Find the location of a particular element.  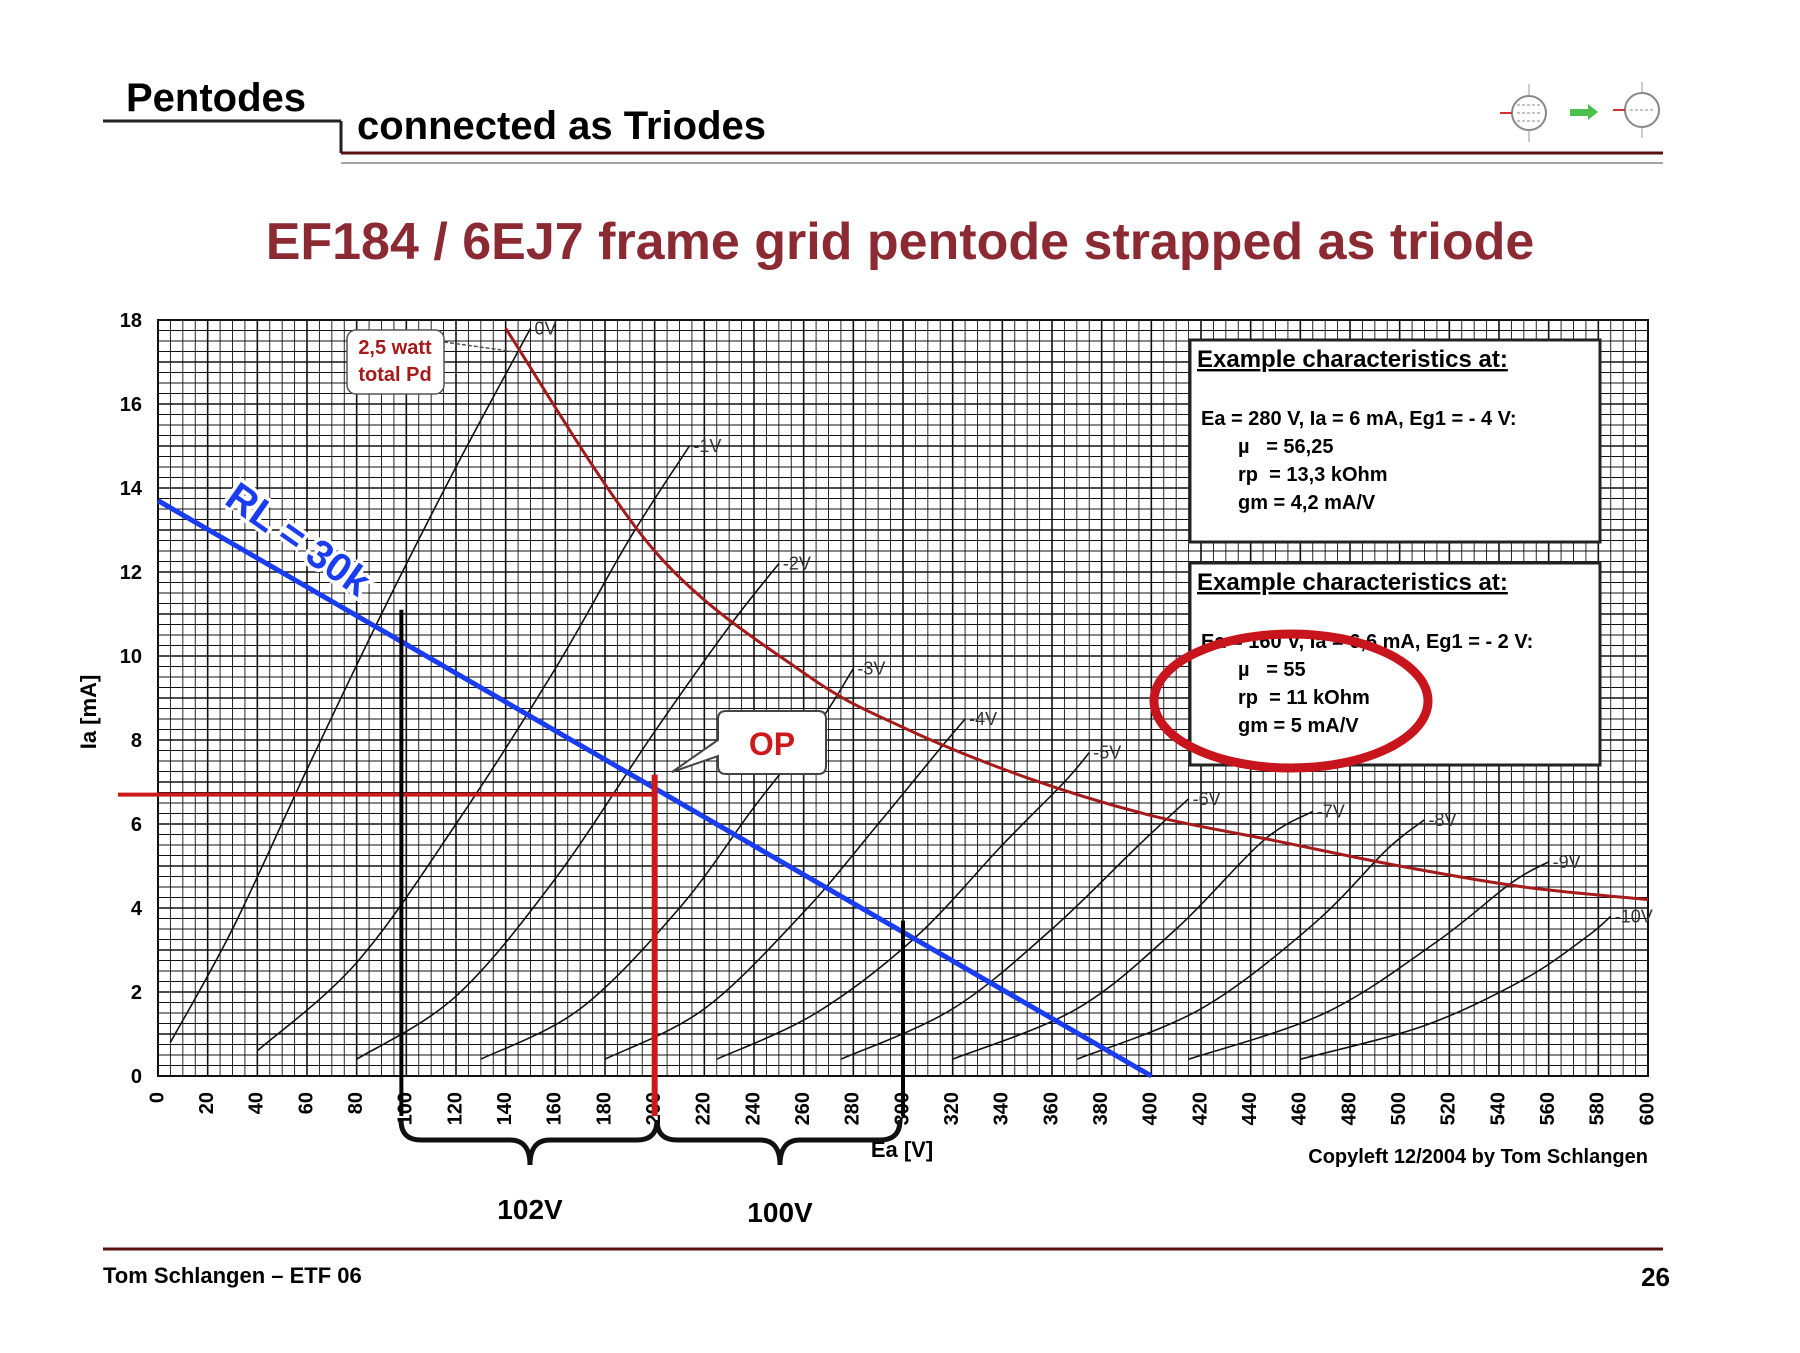

y-tick-label: 12 is located at coordinates (131, 573).